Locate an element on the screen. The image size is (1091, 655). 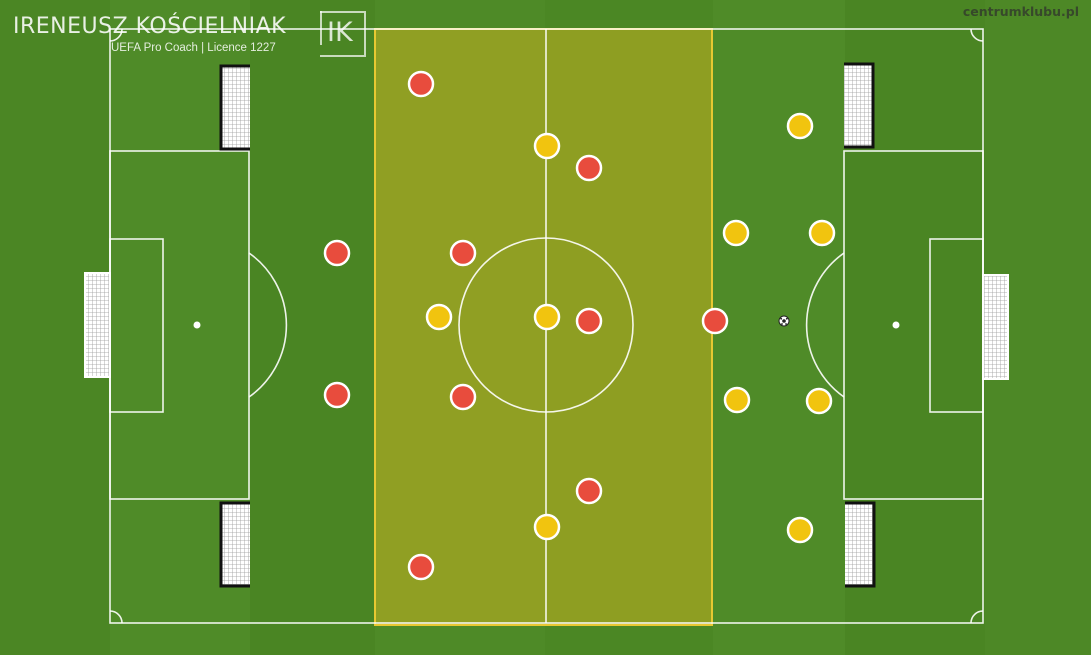
left-penalty-spot is located at coordinates (197, 325).